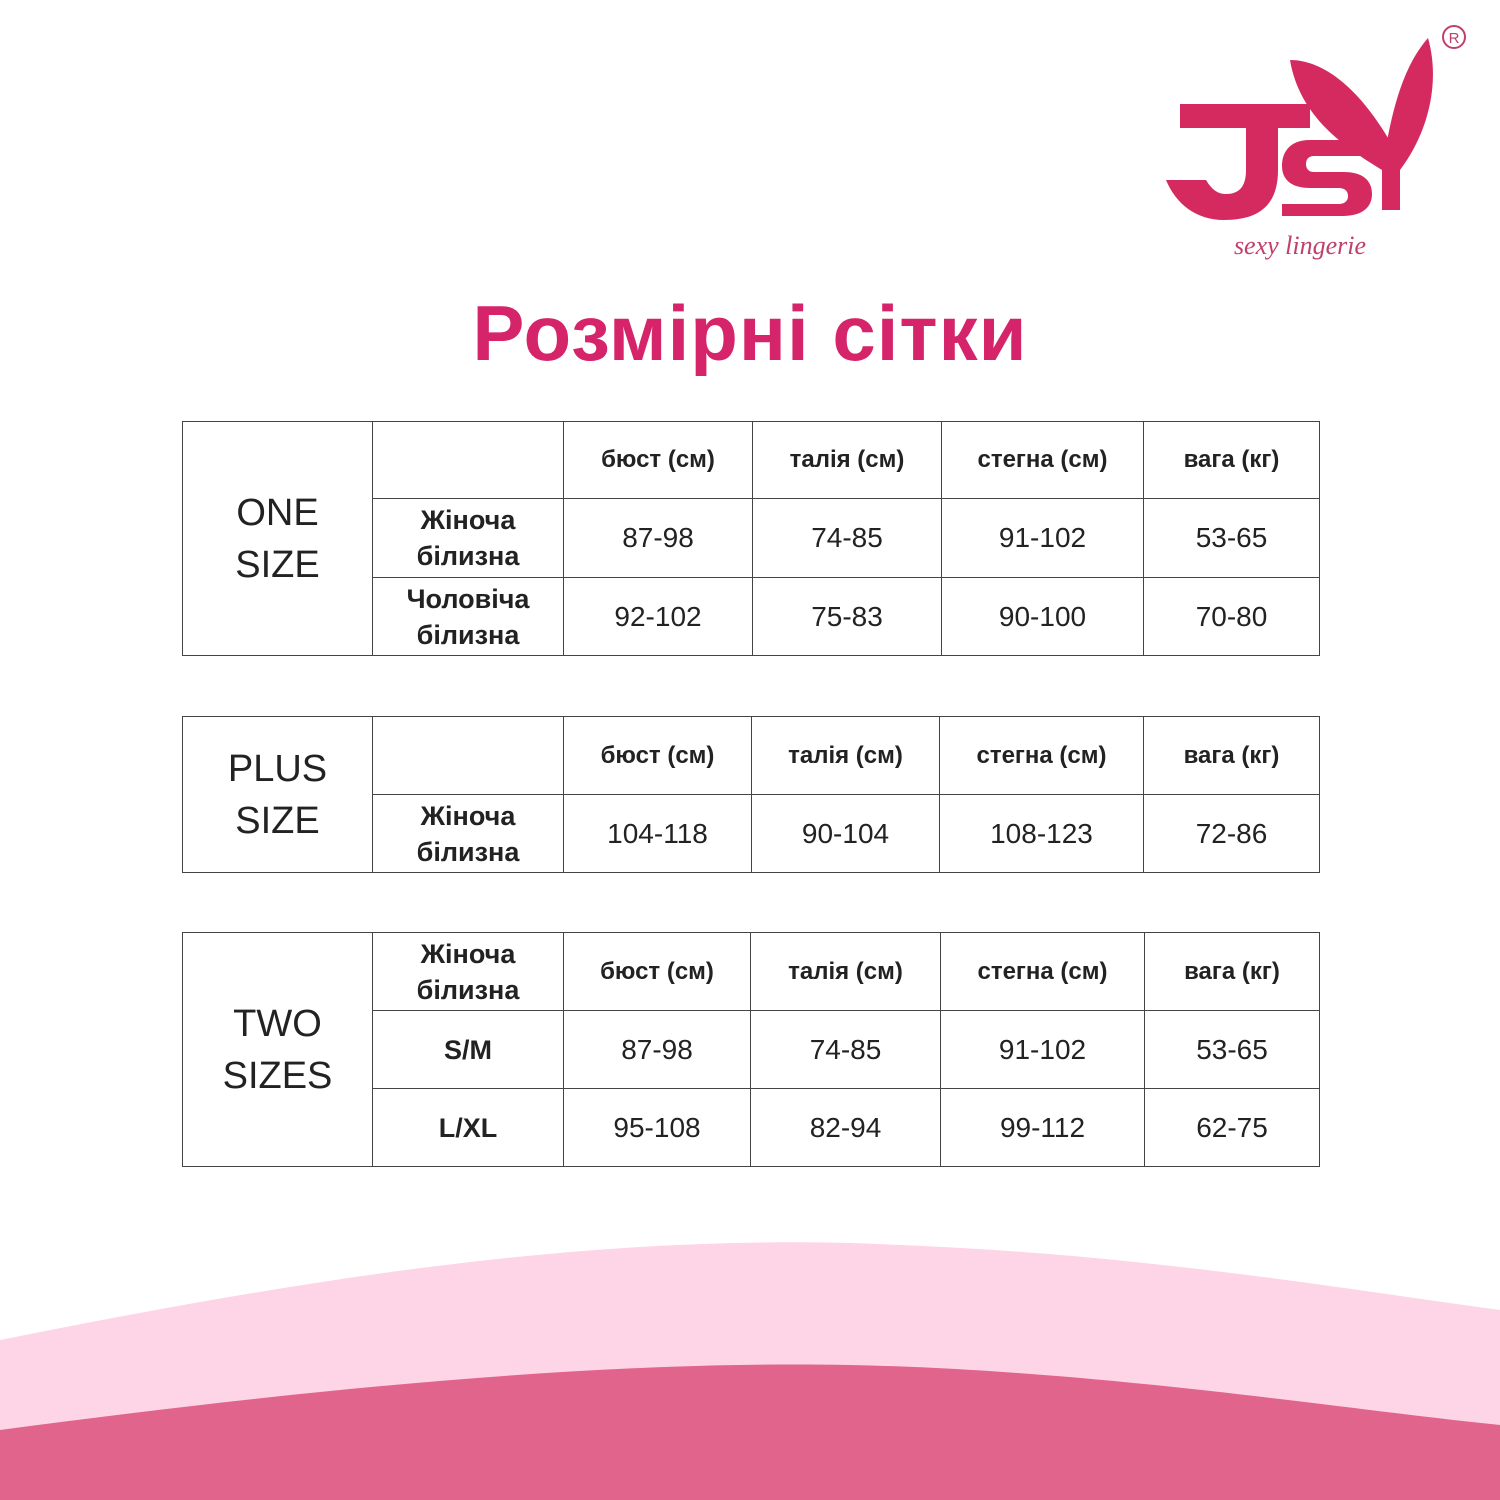  Describe the element at coordinates (468, 616) in the screenshot. I see `row-name: Чоловіча білизна` at that location.